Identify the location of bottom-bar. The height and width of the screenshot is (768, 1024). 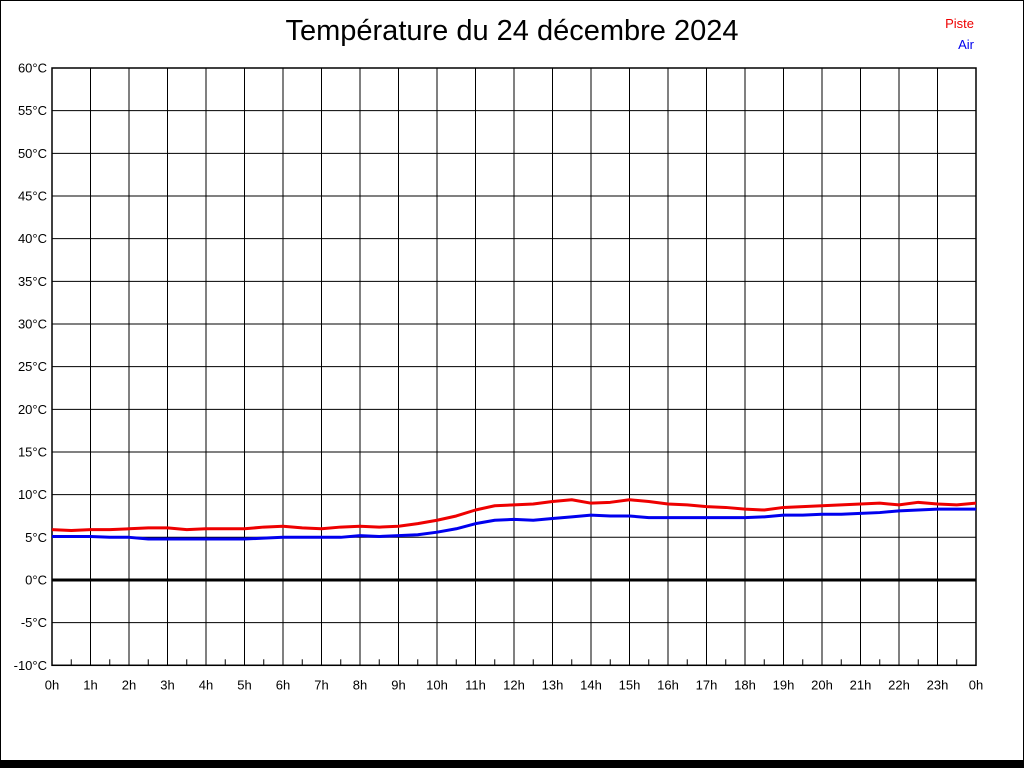
(512, 763).